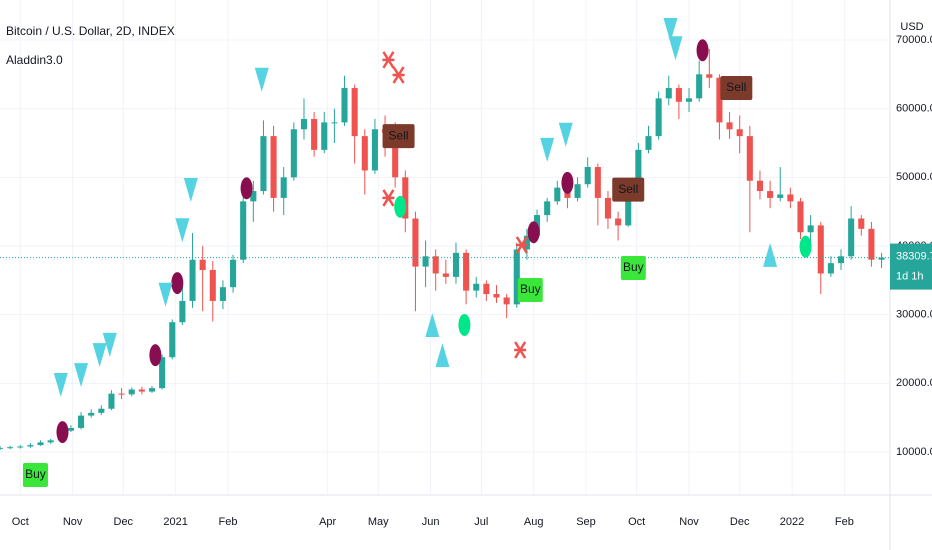 Image resolution: width=932 pixels, height=550 pixels. Describe the element at coordinates (914, 452) in the screenshot. I see `y-tick-label: 10000.00` at that location.